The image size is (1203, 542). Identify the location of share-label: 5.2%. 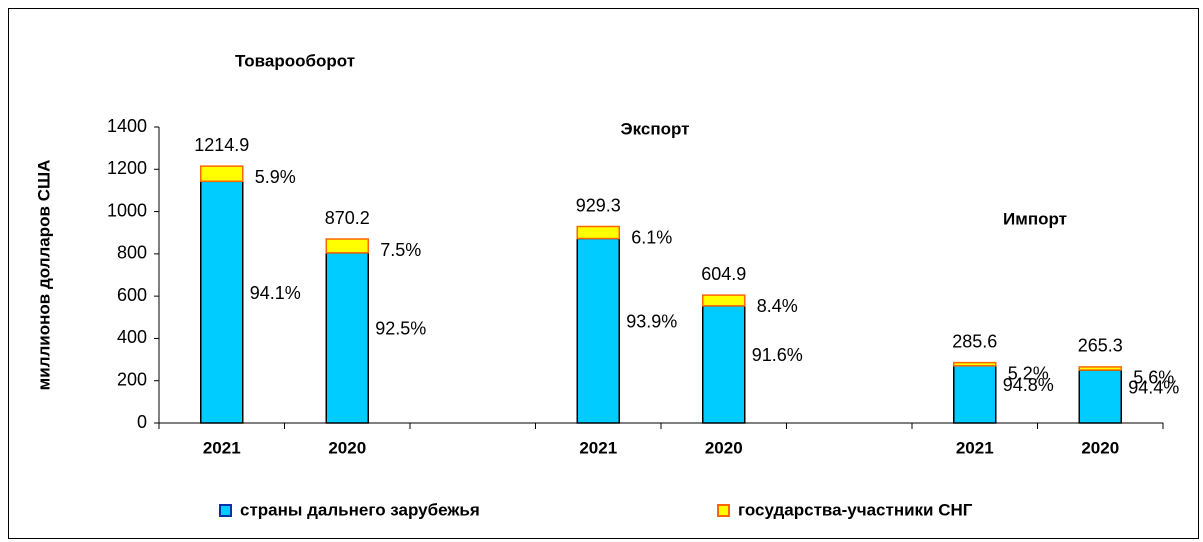
(1028, 373).